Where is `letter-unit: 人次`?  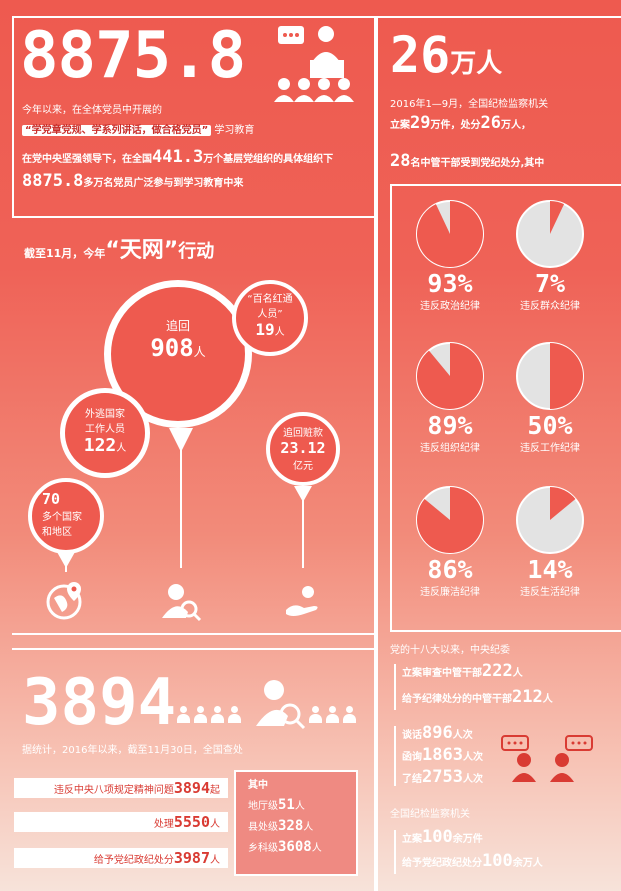 letter-unit: 人次 is located at coordinates (472, 757).